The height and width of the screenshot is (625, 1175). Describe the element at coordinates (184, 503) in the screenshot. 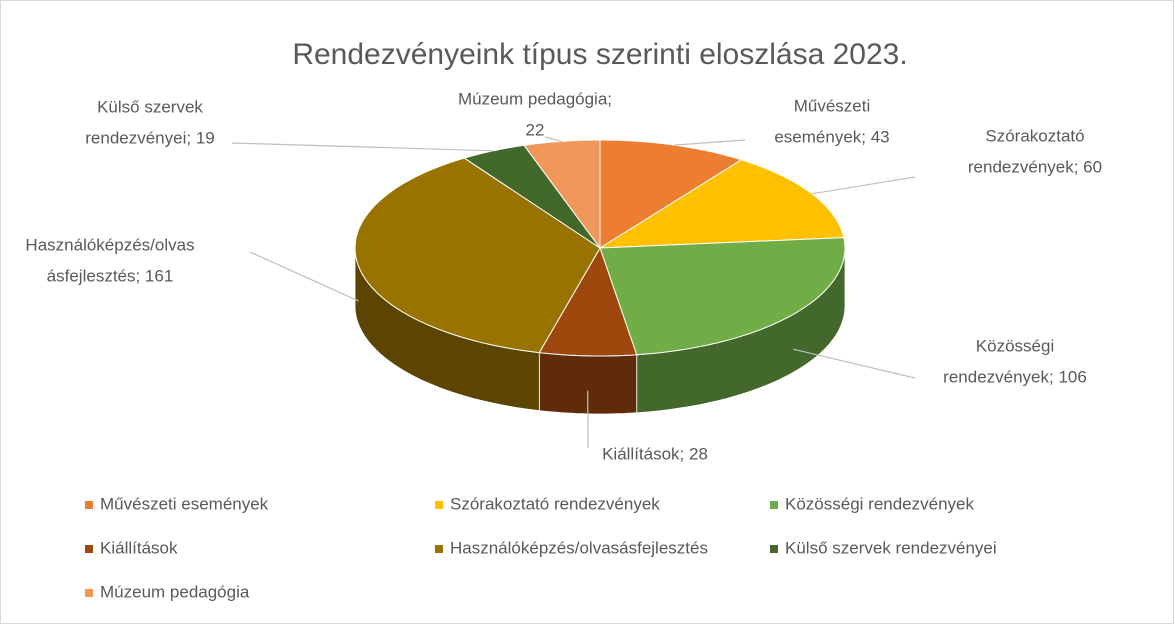

I see `legend-label: Művészeti események` at that location.